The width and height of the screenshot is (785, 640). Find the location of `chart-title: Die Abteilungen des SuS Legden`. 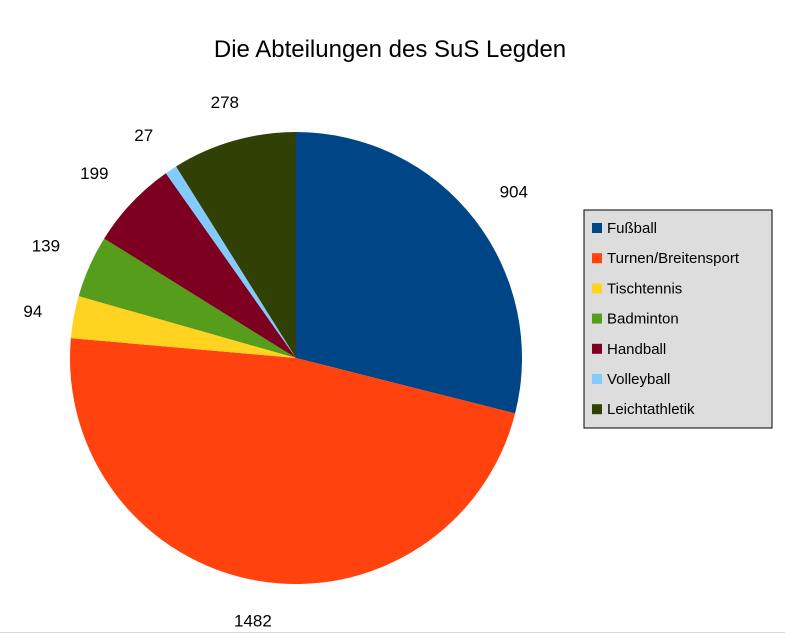

chart-title: Die Abteilungen des SuS Legden is located at coordinates (390, 49).